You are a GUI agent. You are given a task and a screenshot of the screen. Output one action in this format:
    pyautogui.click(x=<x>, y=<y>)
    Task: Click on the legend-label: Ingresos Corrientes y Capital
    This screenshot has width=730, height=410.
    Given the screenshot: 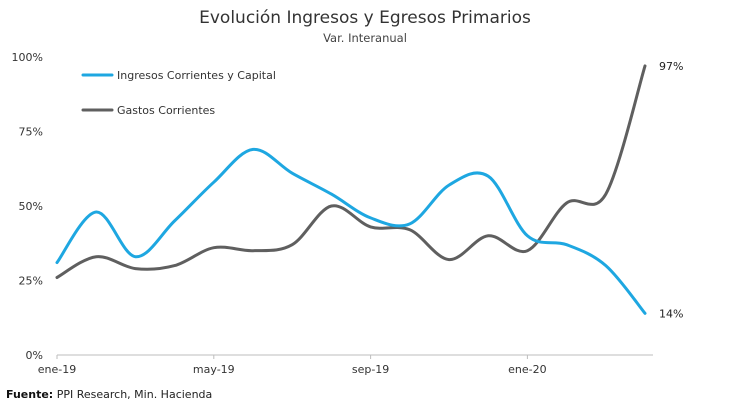 What is the action you would take?
    pyautogui.click(x=196, y=75)
    